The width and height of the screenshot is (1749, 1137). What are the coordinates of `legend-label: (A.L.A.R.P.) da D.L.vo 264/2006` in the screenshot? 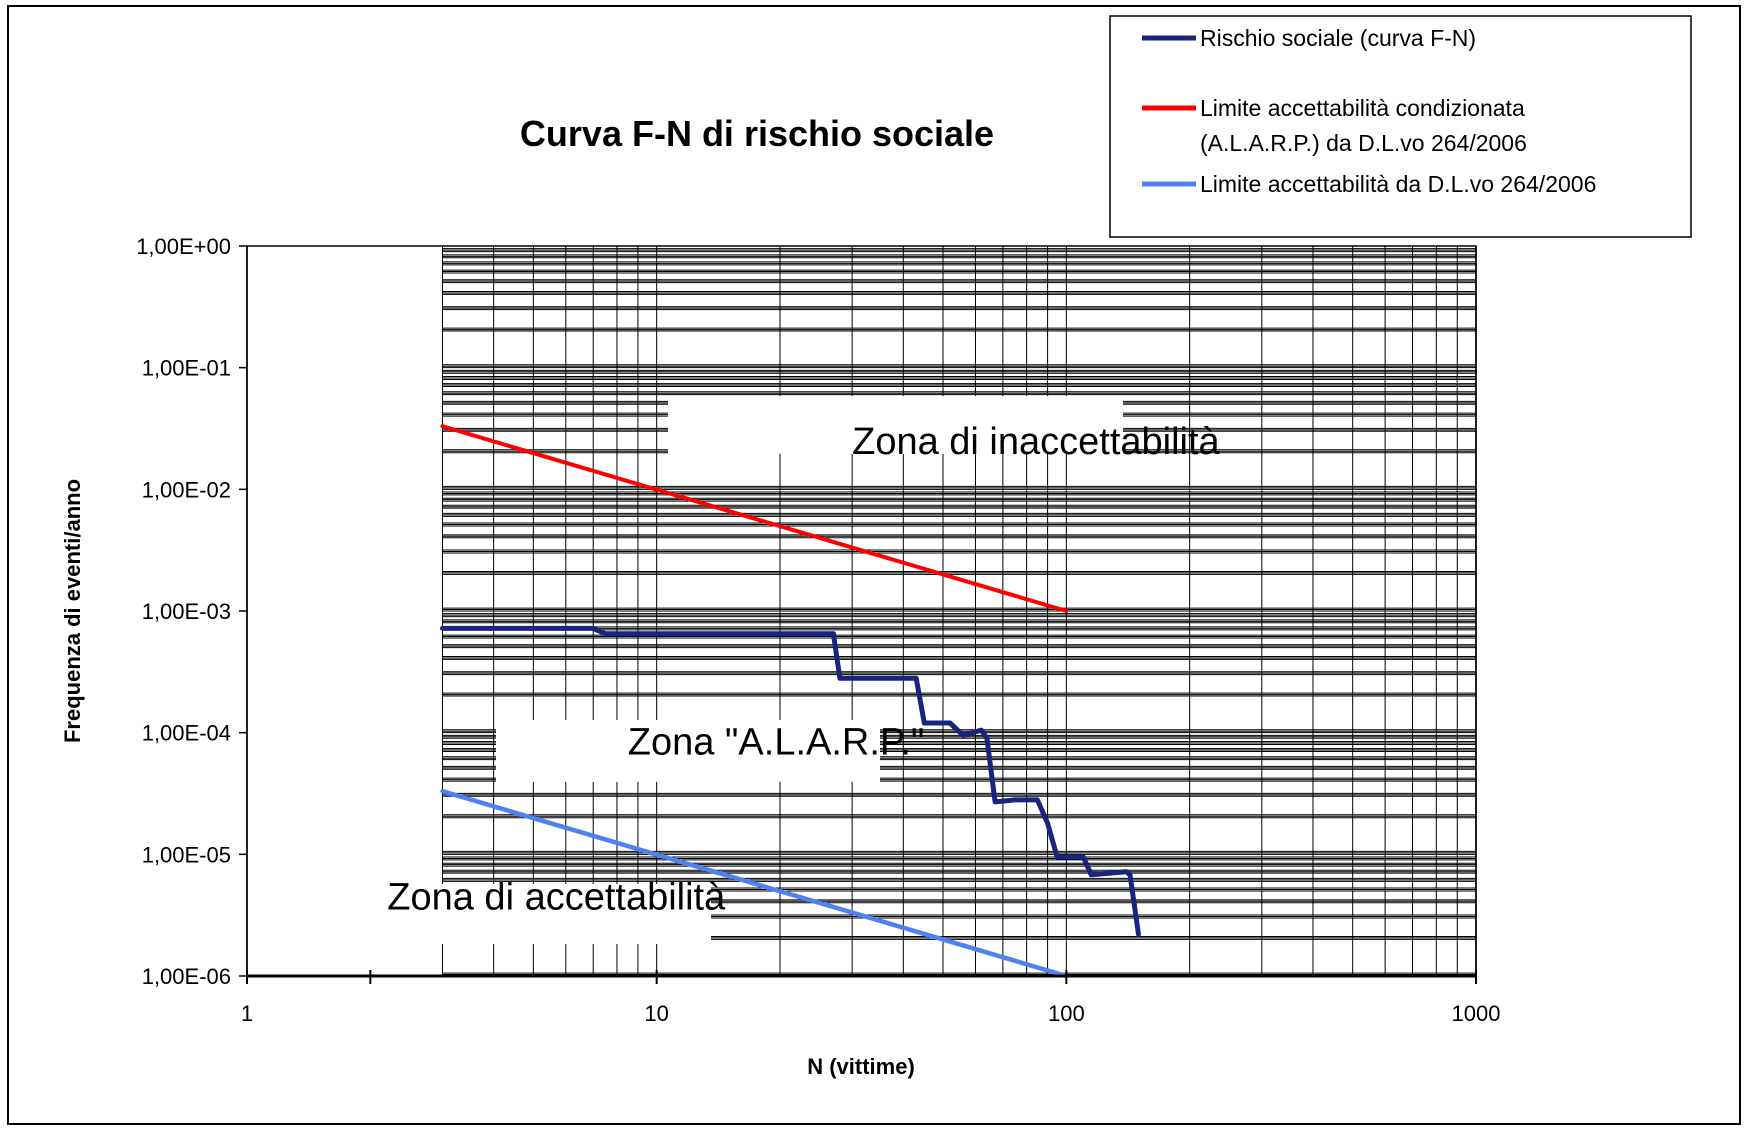 It's located at (1363, 143).